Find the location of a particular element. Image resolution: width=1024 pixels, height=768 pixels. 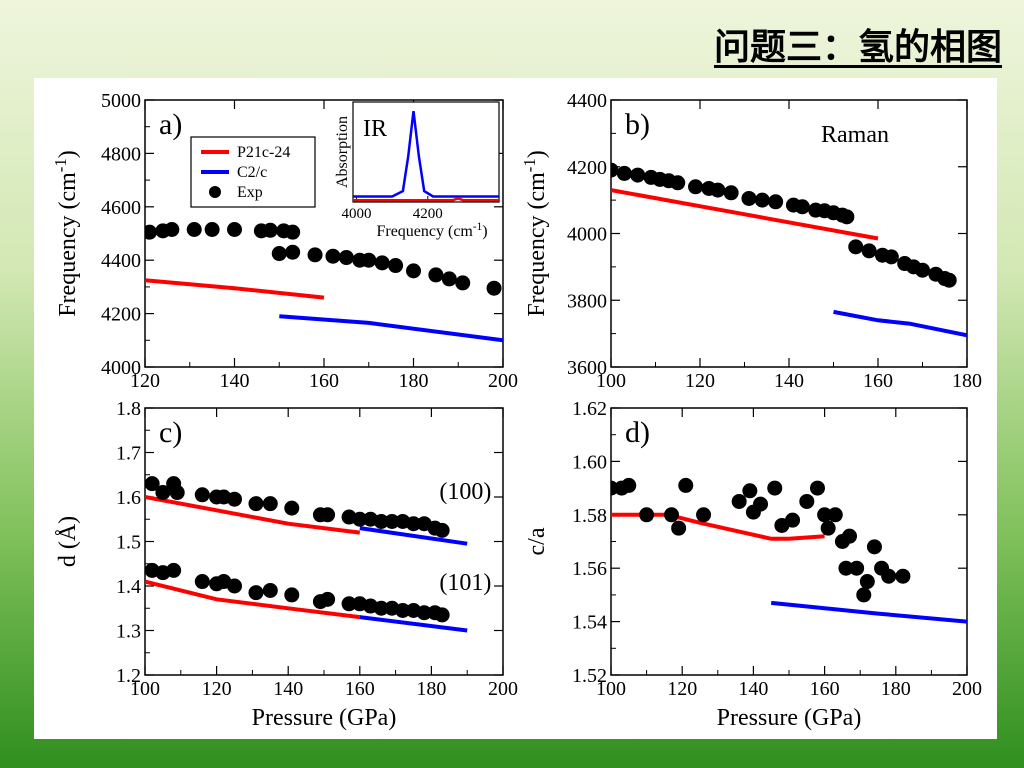

y-tick-label: 1.52 is located at coordinates (589, 676).